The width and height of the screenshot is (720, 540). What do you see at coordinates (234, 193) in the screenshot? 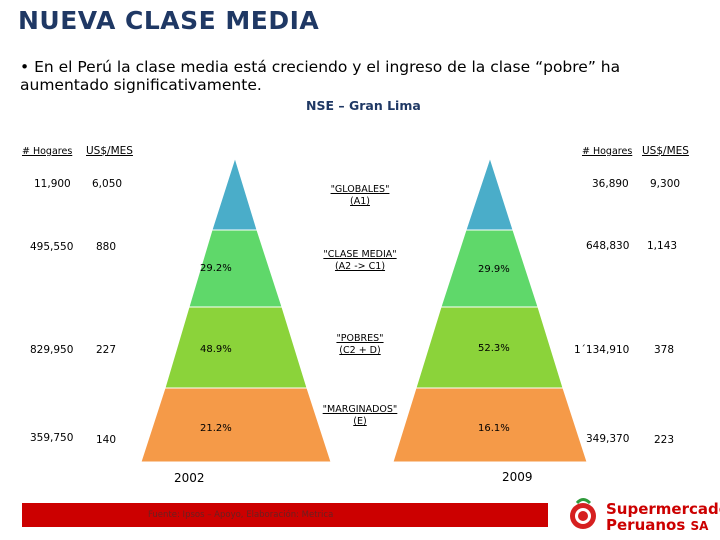
I see `left-pyramid-globales` at bounding box center [234, 193].